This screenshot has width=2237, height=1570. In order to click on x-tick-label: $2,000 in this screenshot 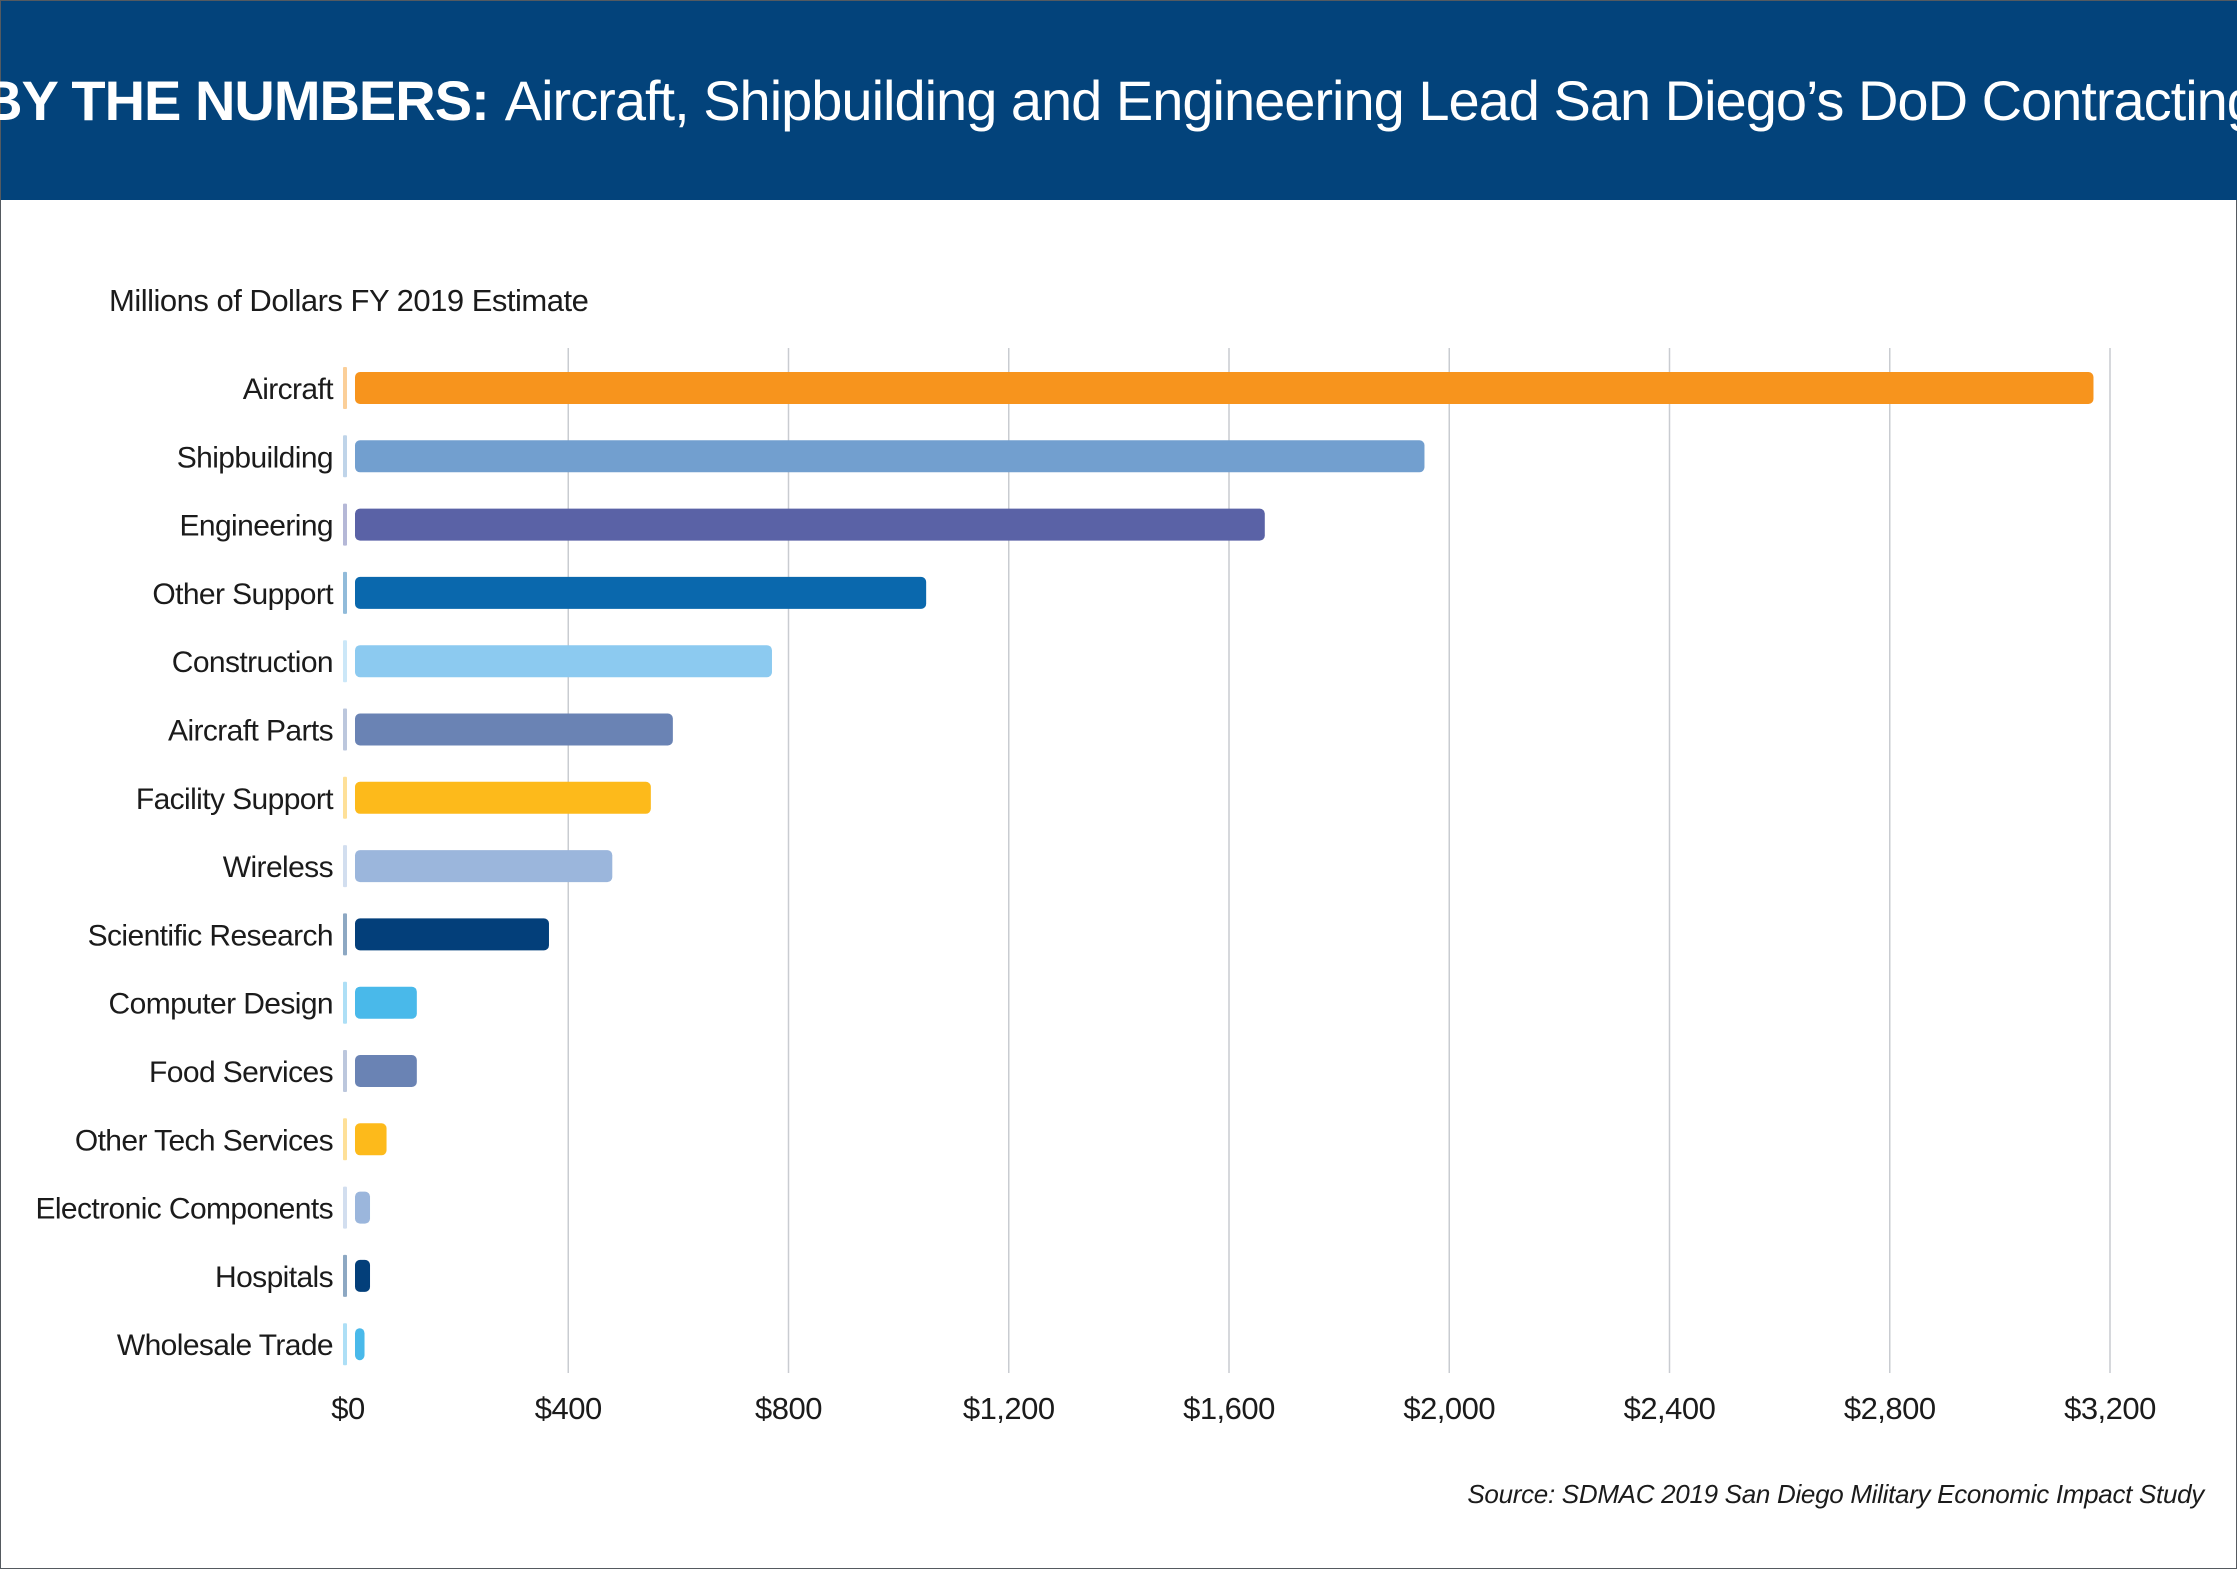, I will do `click(1449, 1408)`.